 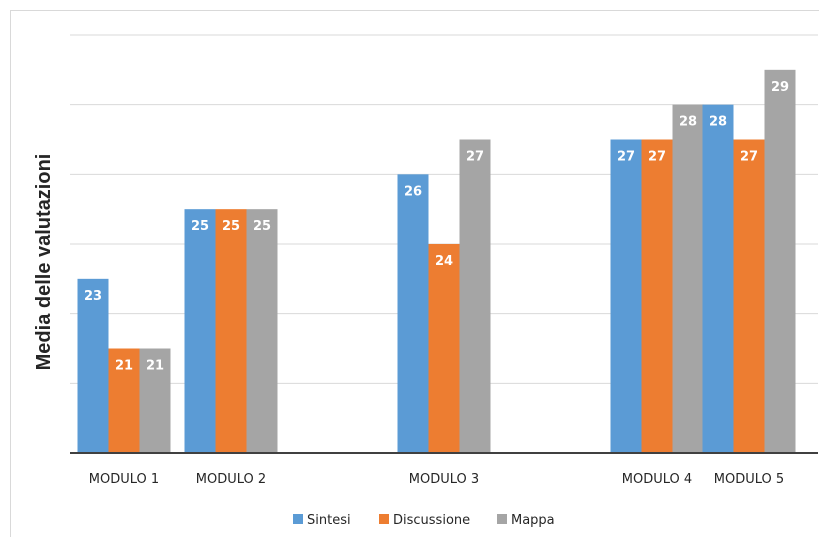 What do you see at coordinates (44, 262) in the screenshot?
I see `y-axis-title: Media delle valutazioni` at bounding box center [44, 262].